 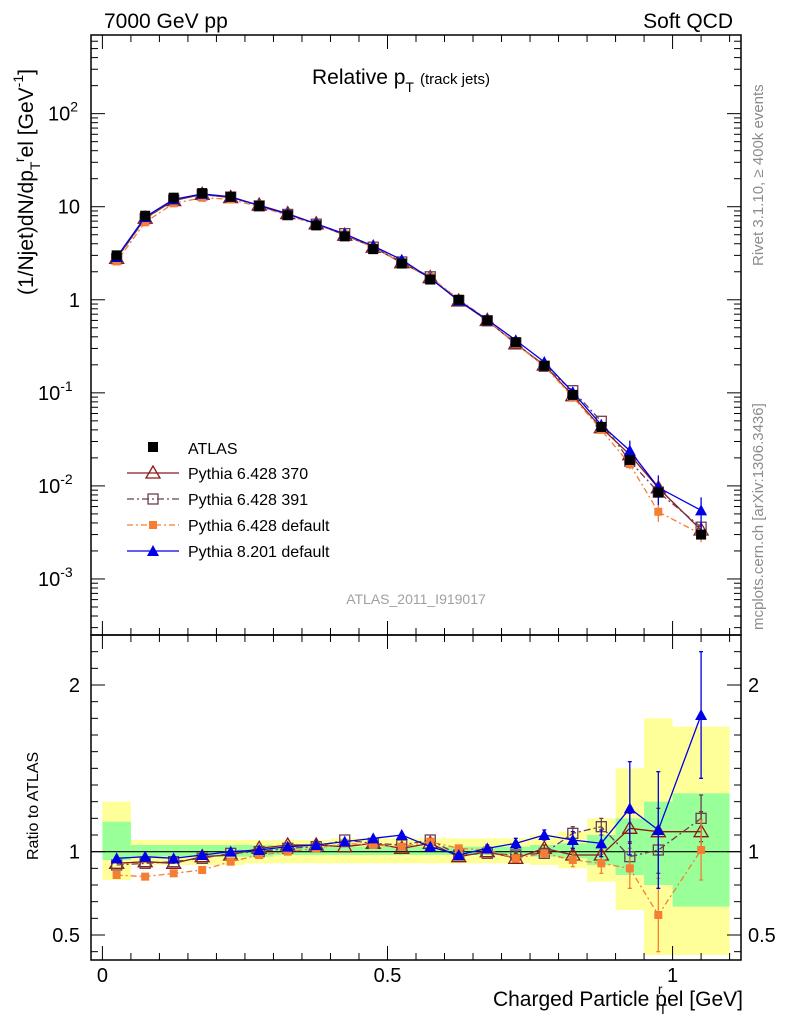 What do you see at coordinates (618, 999) in the screenshot?
I see `x-axis-label: Charged Particle pr Tel [GeV]` at bounding box center [618, 999].